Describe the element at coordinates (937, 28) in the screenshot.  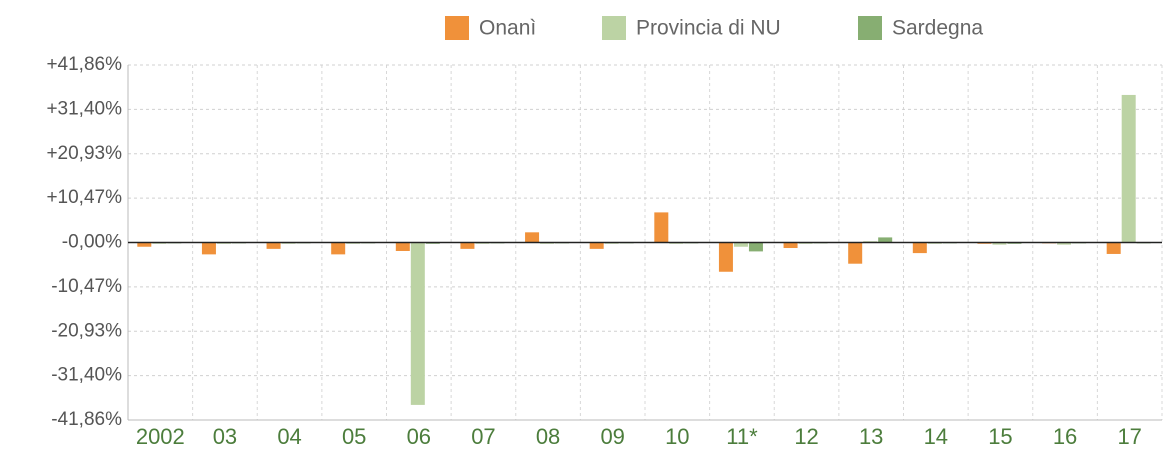
I see `legend-label: Sardegna` at that location.